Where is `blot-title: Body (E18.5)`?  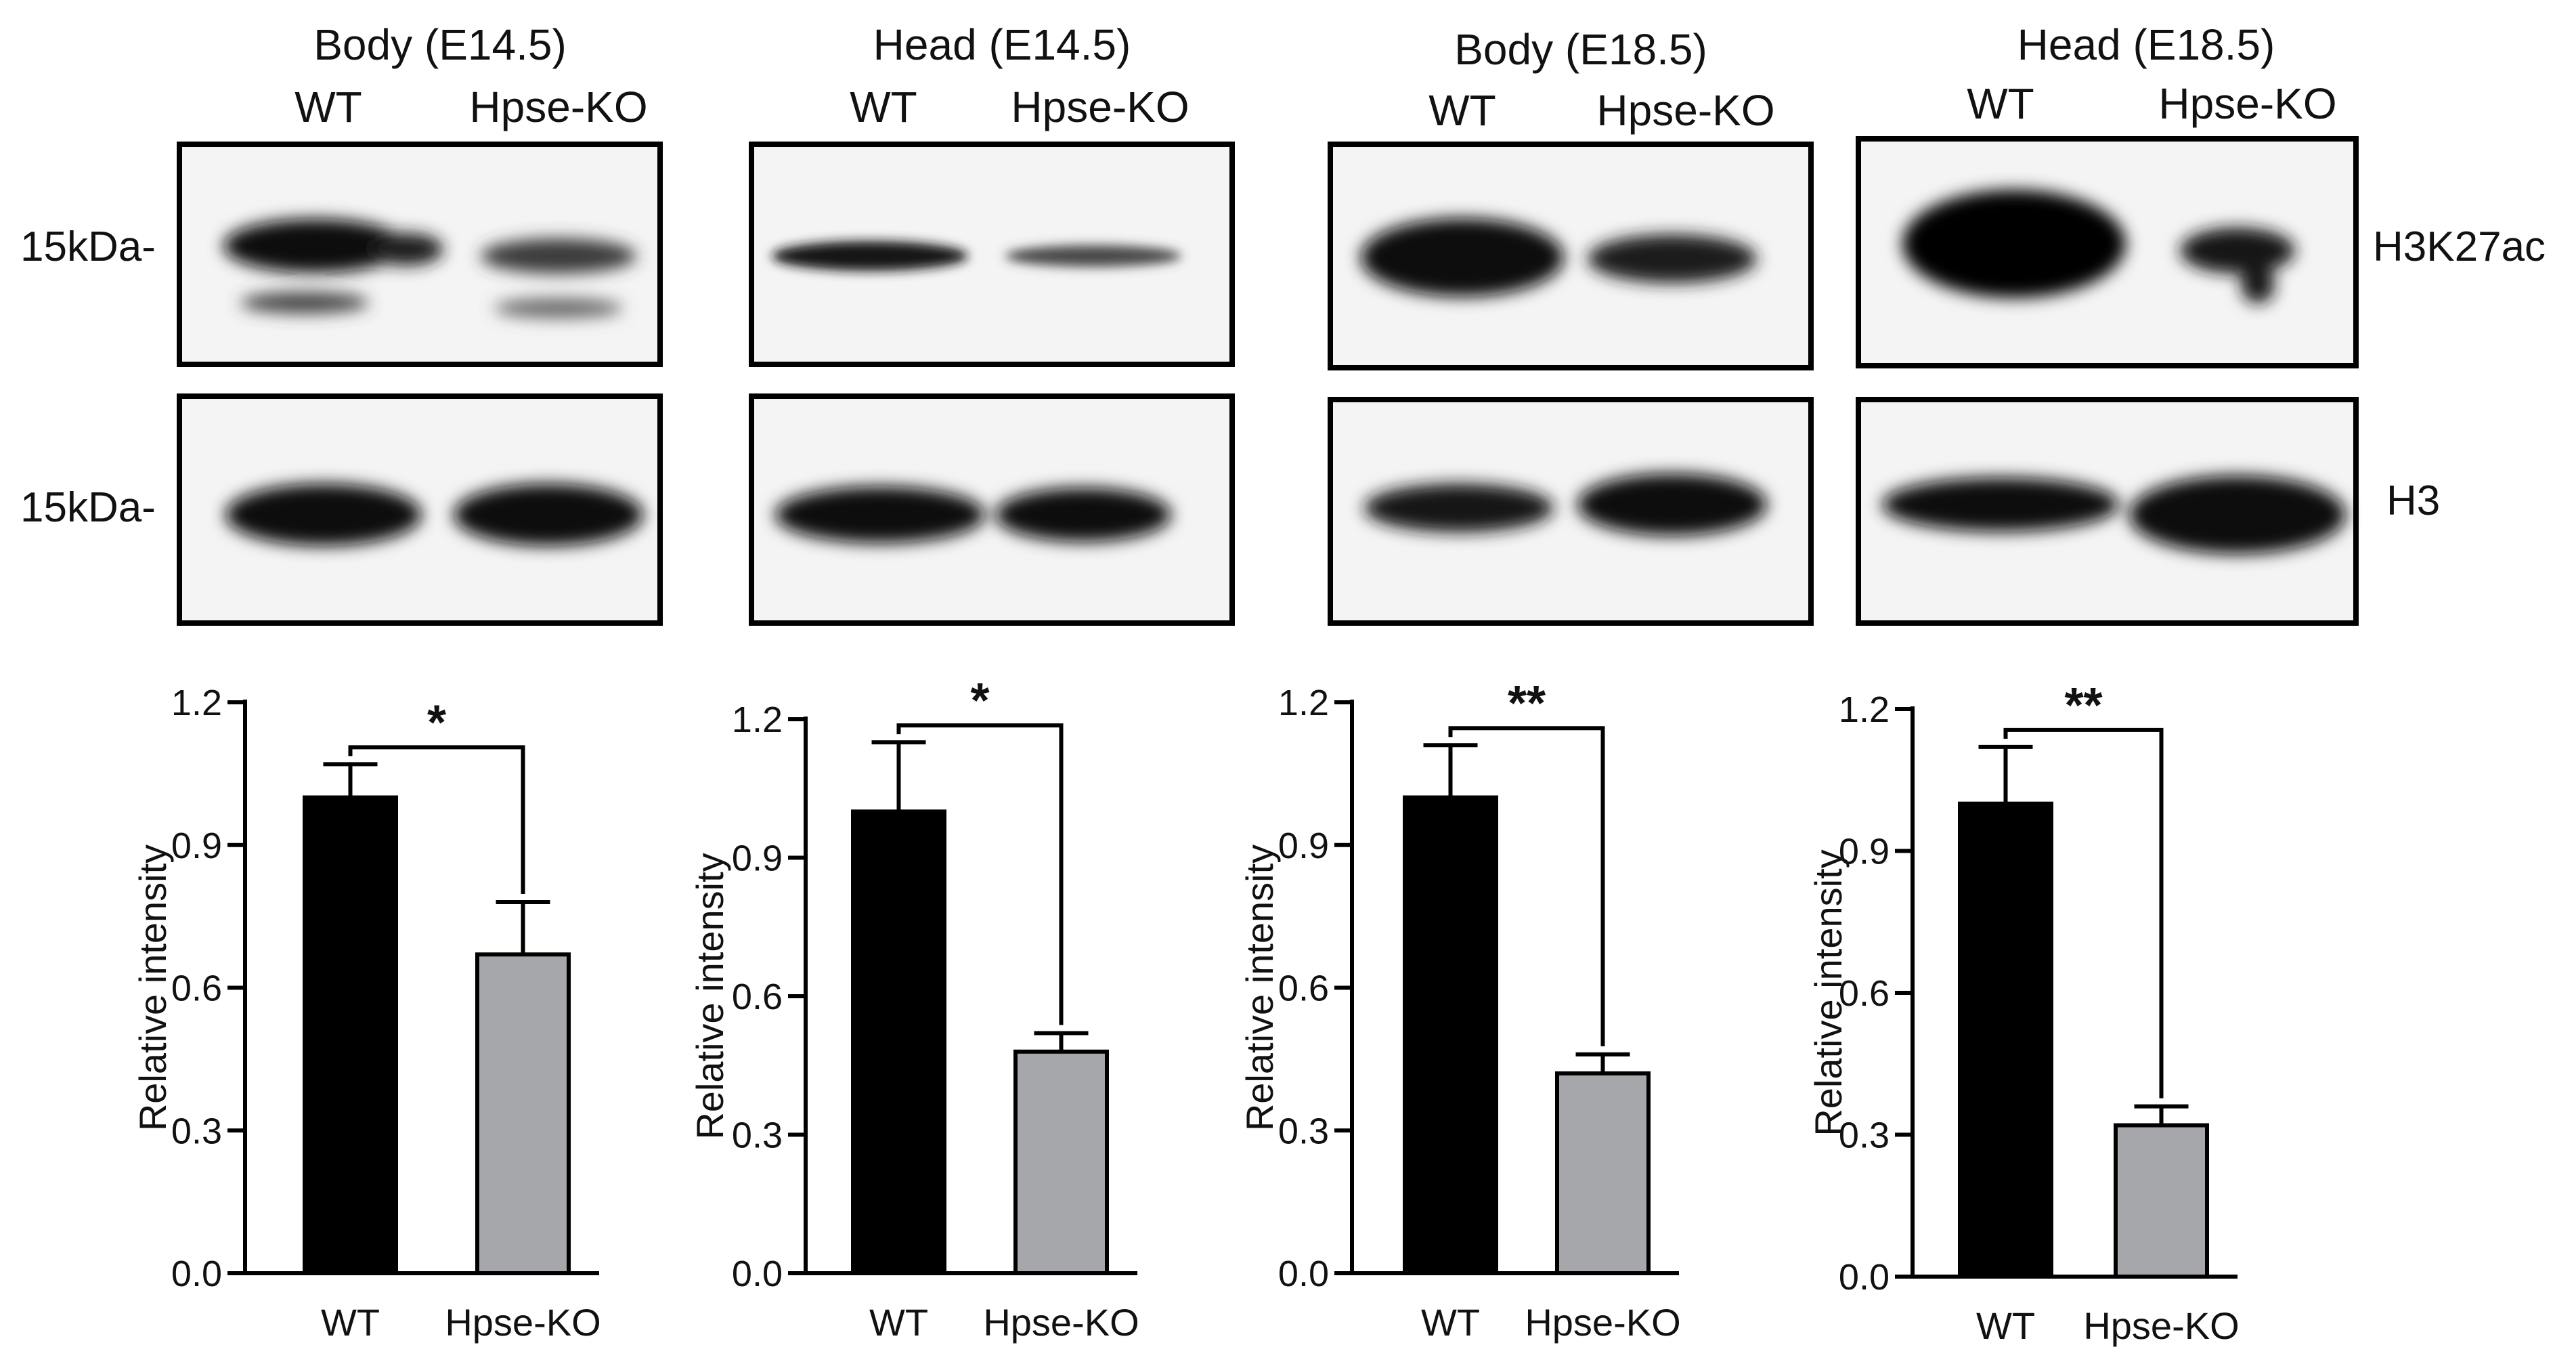 blot-title: Body (E18.5) is located at coordinates (1580, 49).